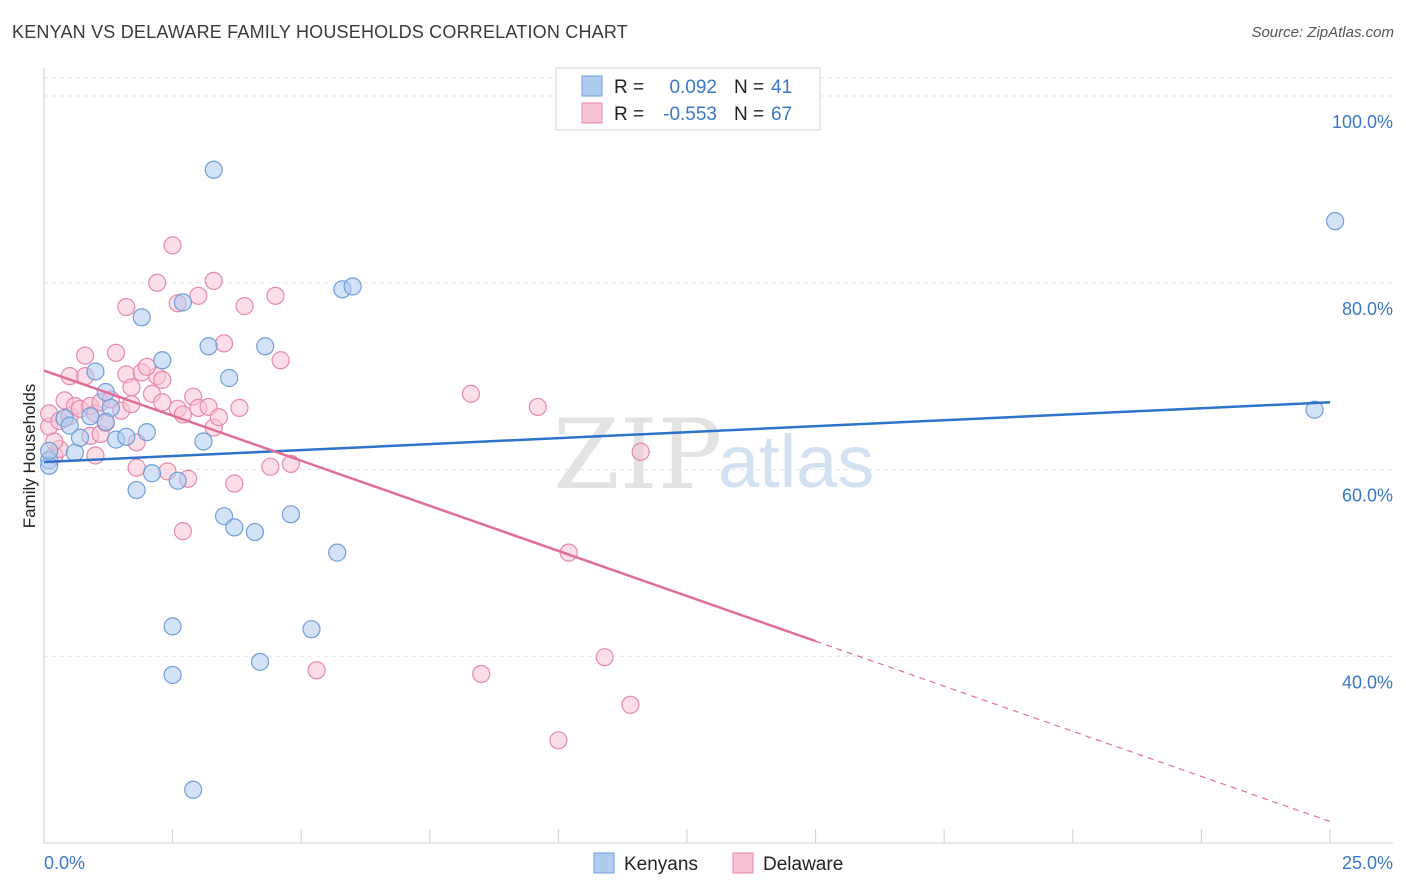  Describe the element at coordinates (693, 87) in the screenshot. I see `legend-r-value-kenyans: 0.092` at that location.